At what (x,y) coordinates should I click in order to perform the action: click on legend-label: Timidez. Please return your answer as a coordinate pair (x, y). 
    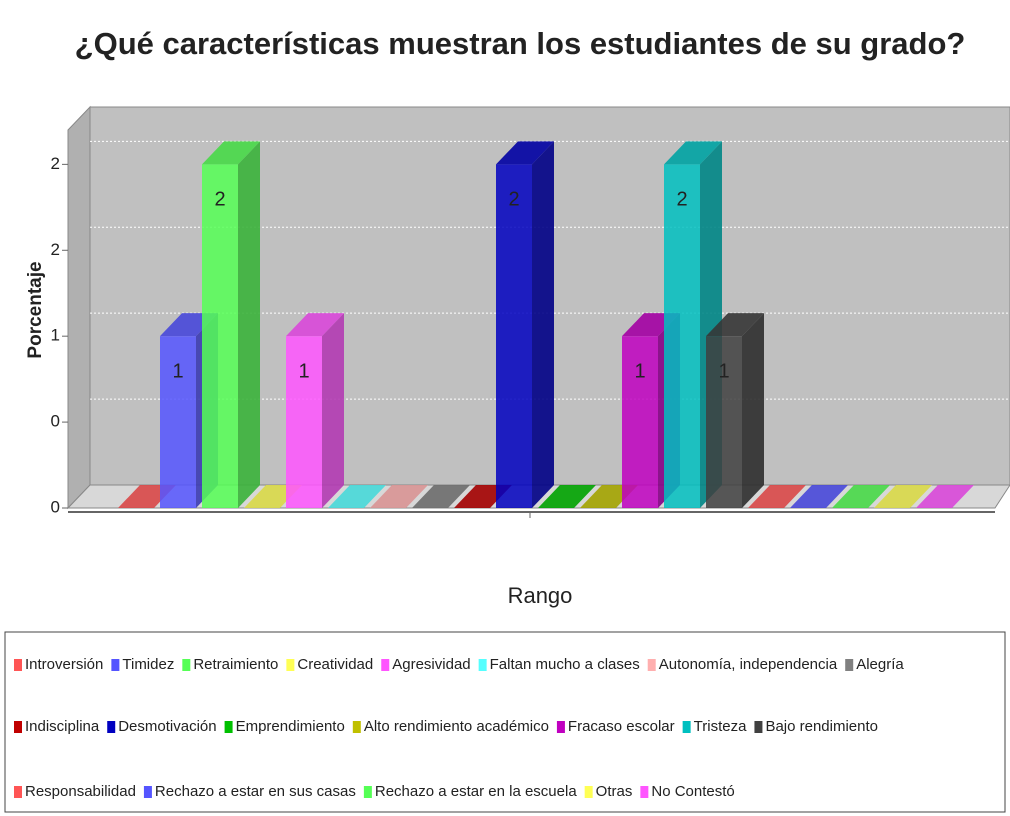
    Looking at the image, I should click on (148, 664).